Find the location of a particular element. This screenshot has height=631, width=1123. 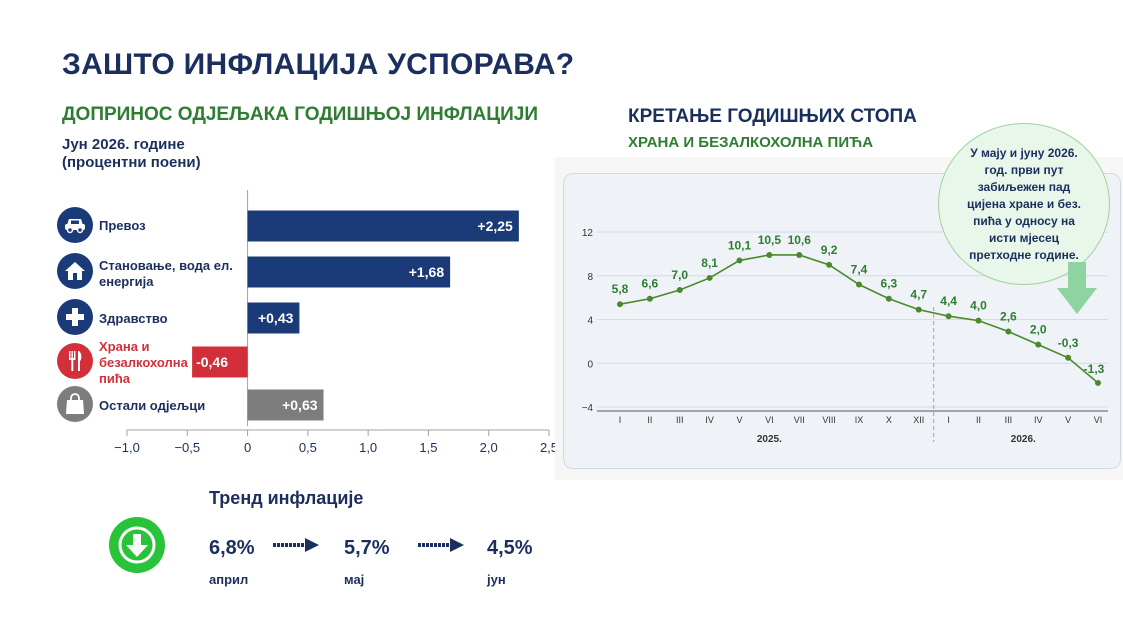

x-tick-label: 2,0 is located at coordinates (489, 447).